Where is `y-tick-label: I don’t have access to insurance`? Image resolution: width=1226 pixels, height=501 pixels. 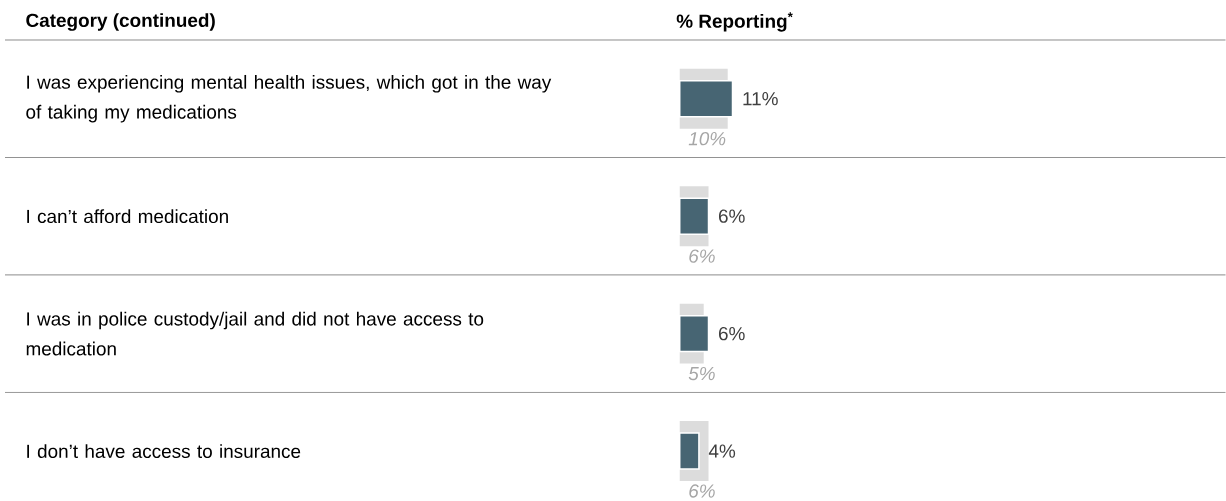 y-tick-label: I don’t have access to insurance is located at coordinates (164, 451).